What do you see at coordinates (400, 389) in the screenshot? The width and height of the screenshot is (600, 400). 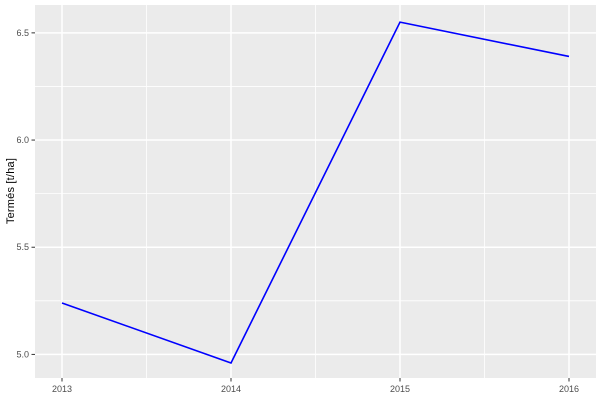 I see `x-tick-label: 2015` at bounding box center [400, 389].